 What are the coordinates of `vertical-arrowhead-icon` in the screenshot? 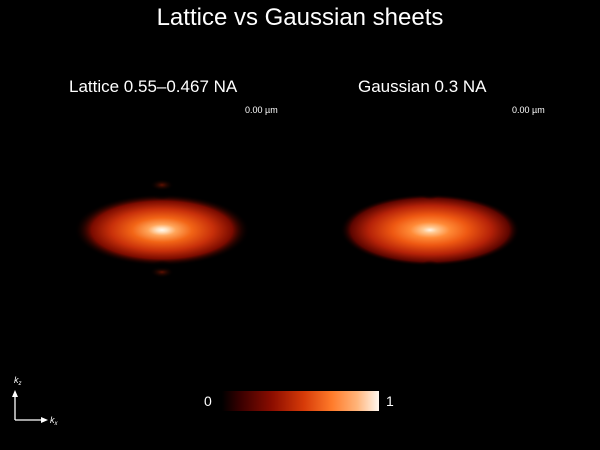 It's located at (15, 393).